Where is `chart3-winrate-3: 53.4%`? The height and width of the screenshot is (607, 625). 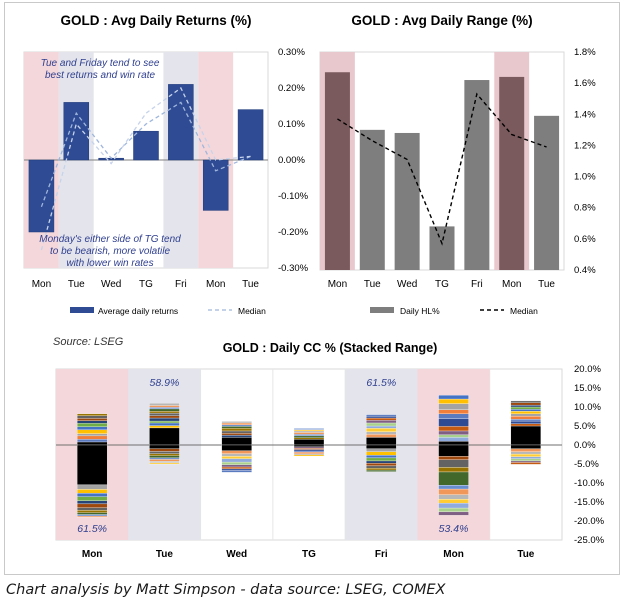 chart3-winrate-3: 53.4% is located at coordinates (454, 529).